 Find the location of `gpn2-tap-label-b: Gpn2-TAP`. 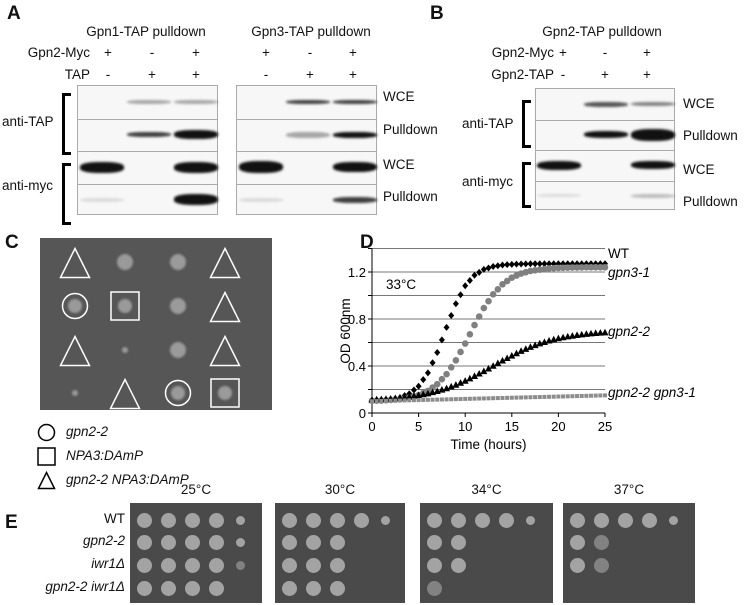

gpn2-tap-label-b: Gpn2-TAP is located at coordinates (522, 74).